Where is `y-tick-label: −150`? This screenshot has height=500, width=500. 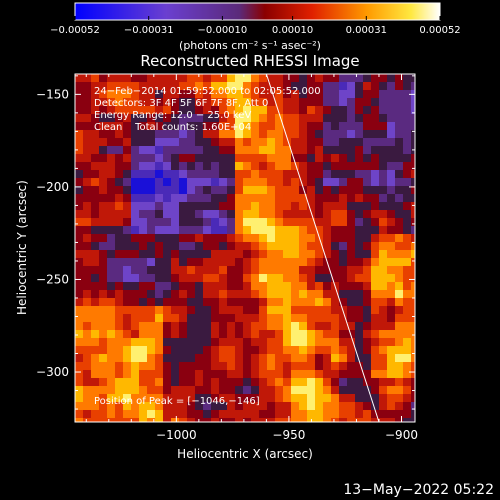 y-tick-label: −150 is located at coordinates (52, 94).